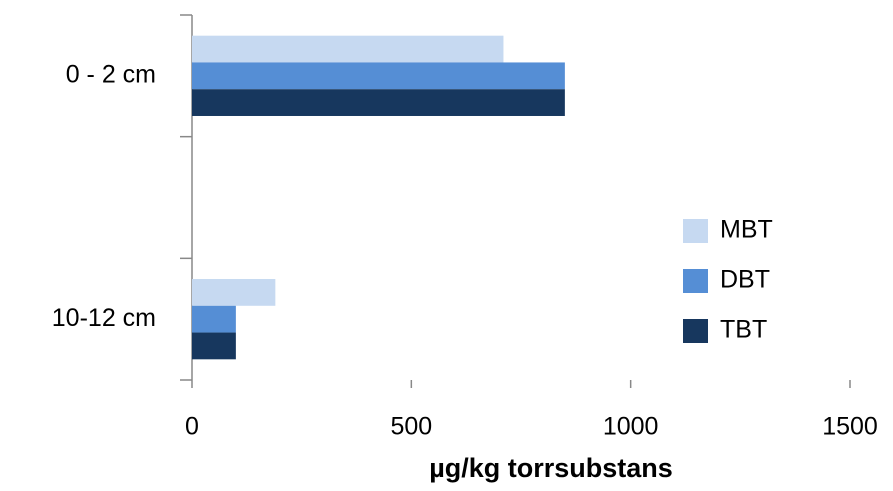 The image size is (893, 491). I want to click on x-axis-title: µg/kg torrsubstans, so click(551, 468).